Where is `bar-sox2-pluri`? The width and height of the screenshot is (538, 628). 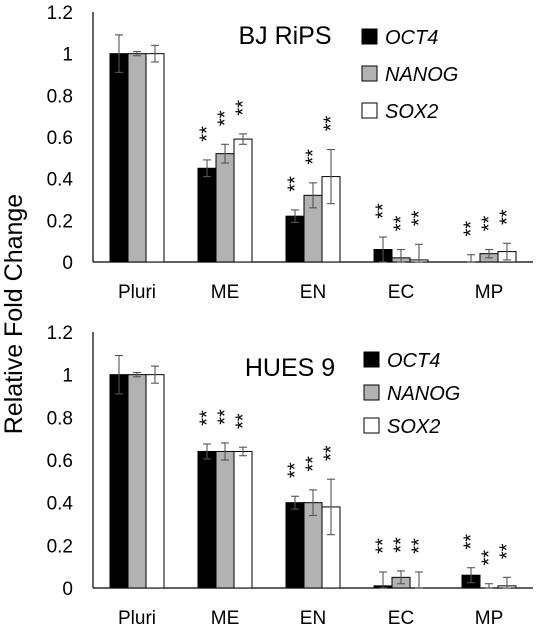
bar-sox2-pluri is located at coordinates (155, 481).